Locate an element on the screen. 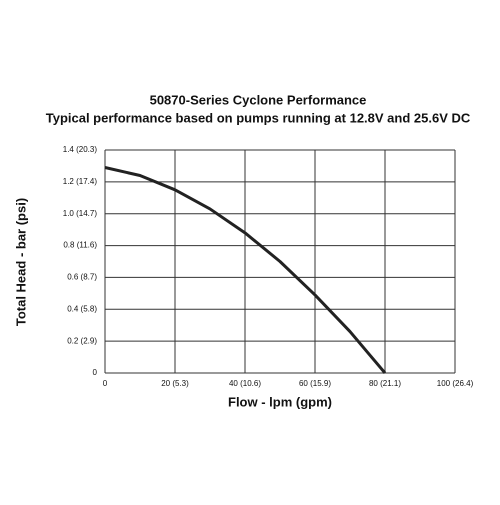 The height and width of the screenshot is (505, 500). y-tick-label: 0 is located at coordinates (95, 372).